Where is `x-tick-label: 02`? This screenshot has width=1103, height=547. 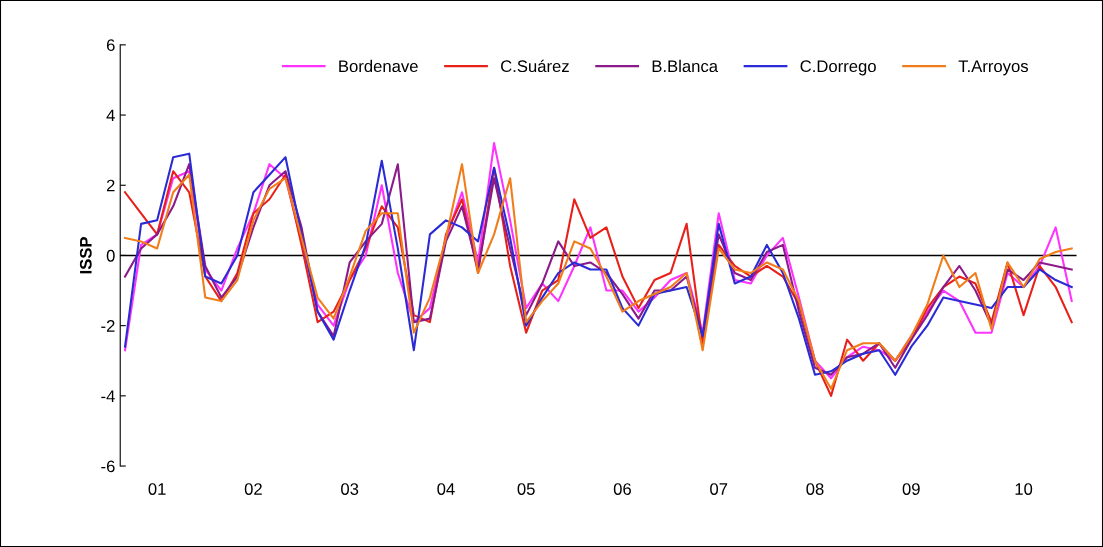
x-tick-label: 02 is located at coordinates (253, 489).